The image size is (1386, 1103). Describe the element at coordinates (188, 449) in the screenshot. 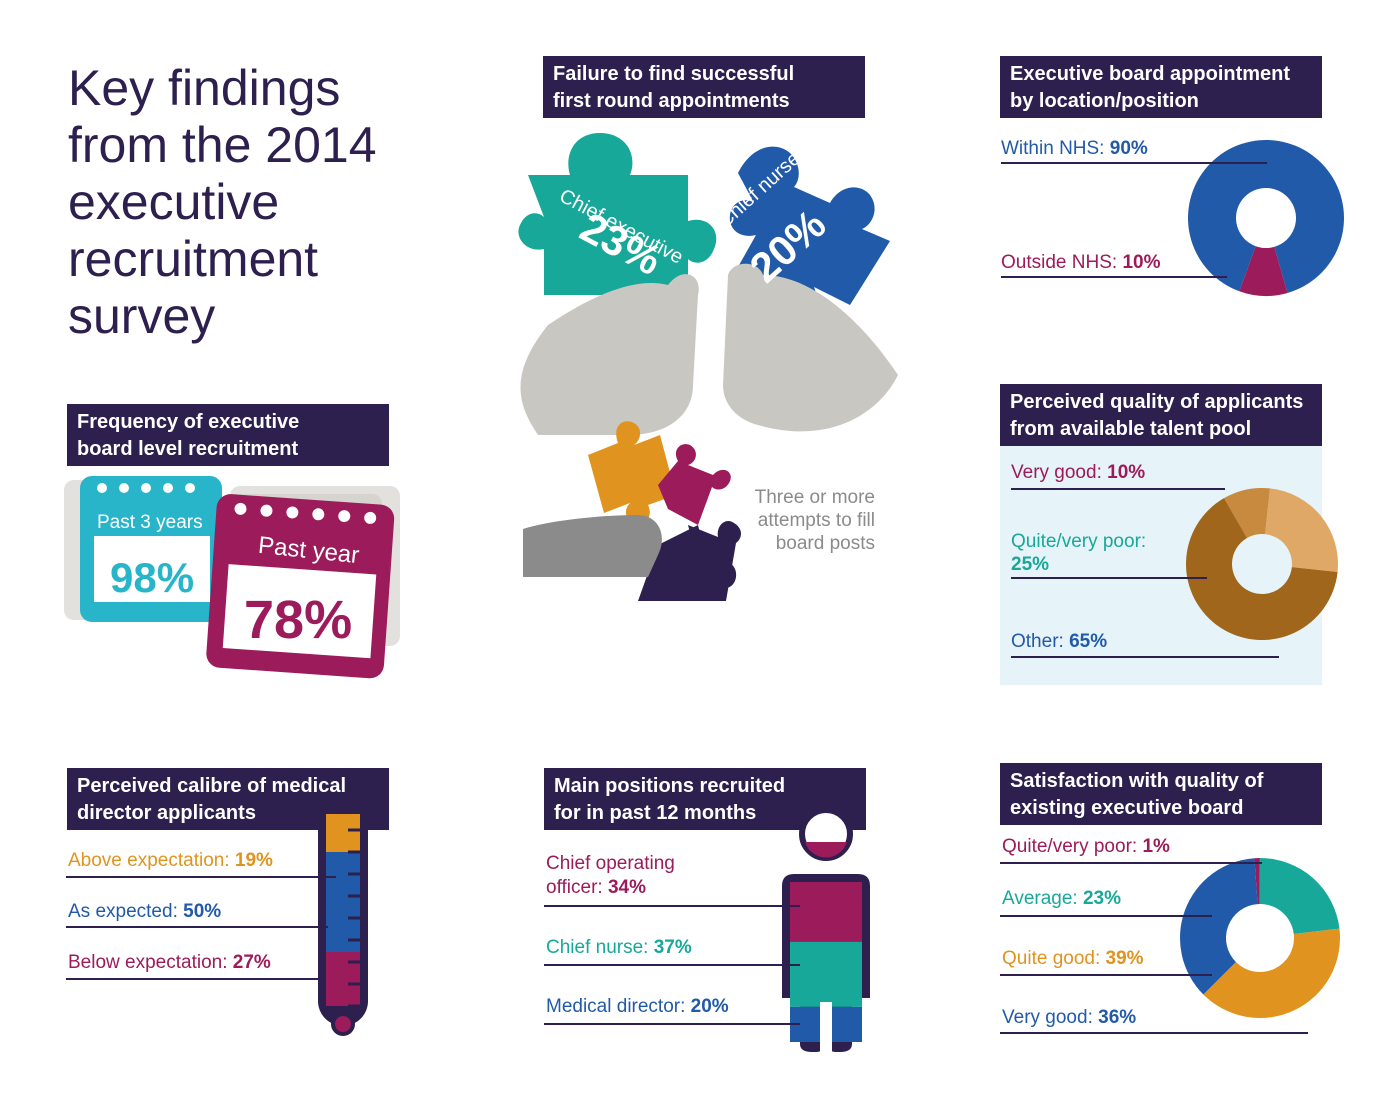

I see `frequency-header-line: board level recruitment` at that location.